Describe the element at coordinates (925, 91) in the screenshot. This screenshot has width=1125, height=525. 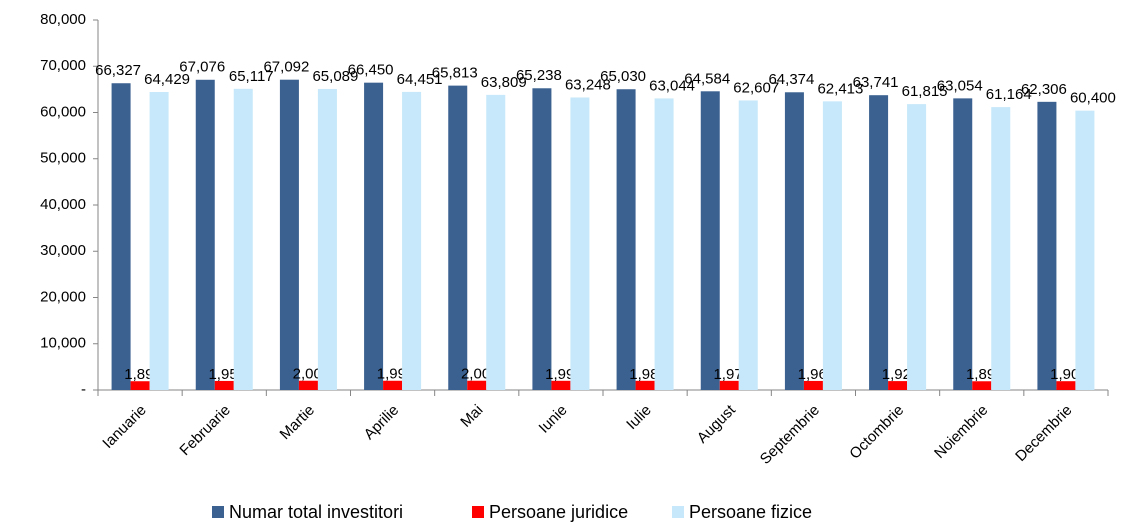
I see `value-label: 61,815` at that location.